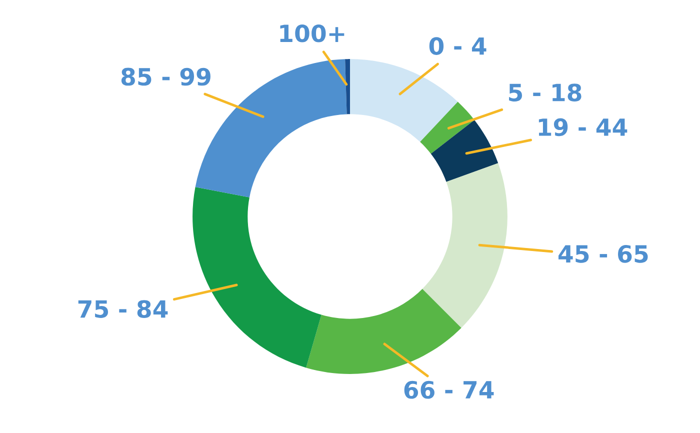 The width and height of the screenshot is (700, 433). I want to click on slice-label: 45 - 65, so click(603, 254).